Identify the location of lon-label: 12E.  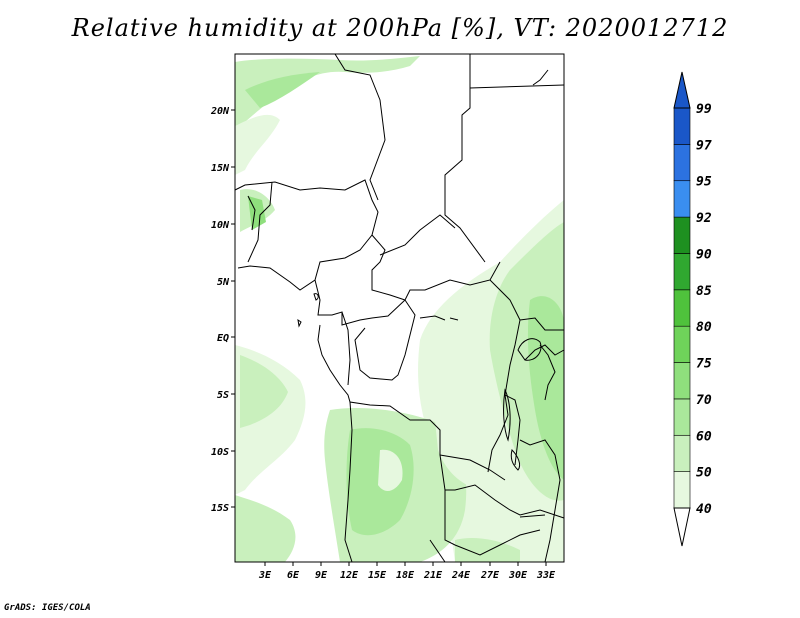
(349, 575).